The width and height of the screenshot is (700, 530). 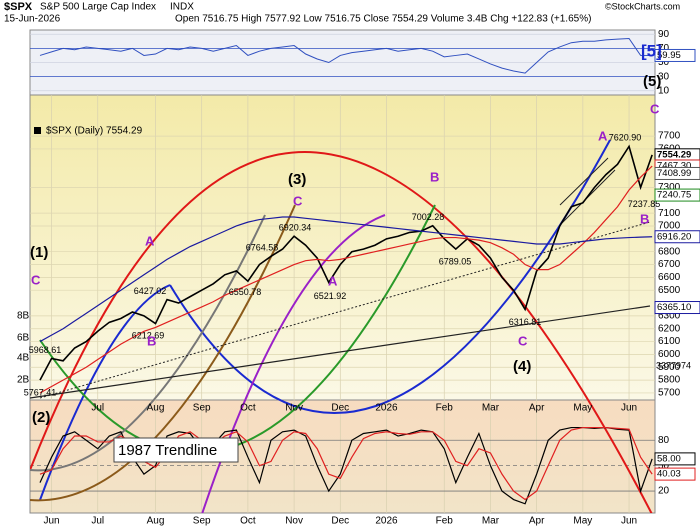 I want to click on y-tick-label: 70, so click(x=664, y=48).